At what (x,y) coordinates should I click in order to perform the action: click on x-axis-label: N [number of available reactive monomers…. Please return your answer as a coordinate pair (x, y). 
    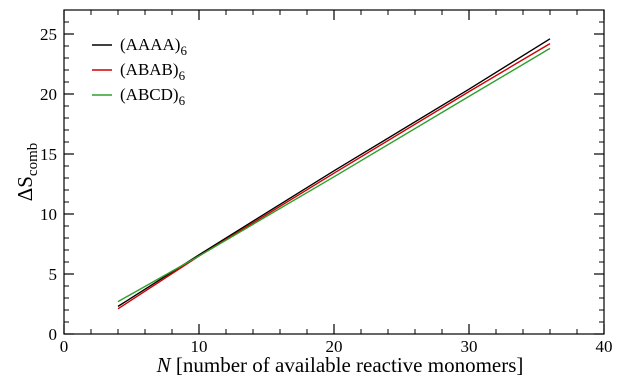
    Looking at the image, I should click on (340, 365).